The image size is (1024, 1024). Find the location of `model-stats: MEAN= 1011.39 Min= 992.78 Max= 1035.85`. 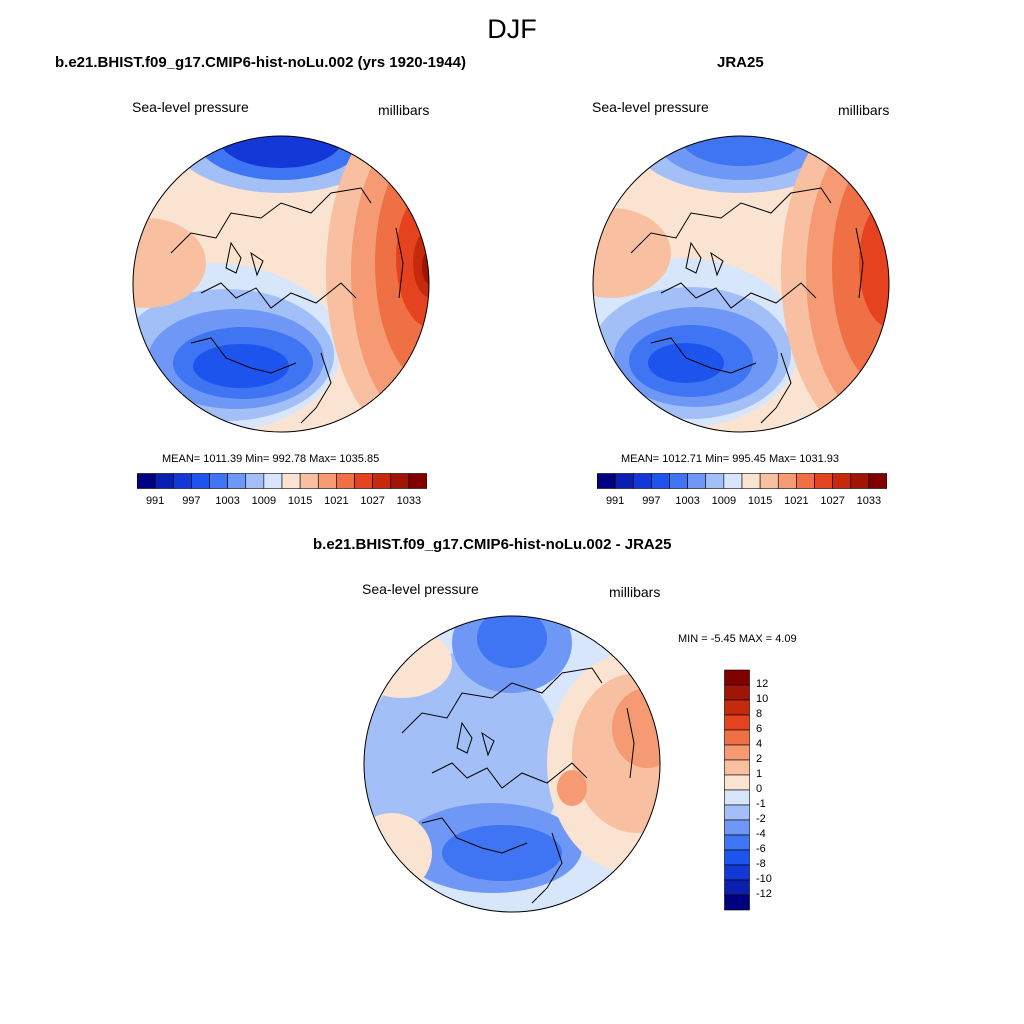

model-stats: MEAN= 1011.39 Min= 992.78 Max= 1035.85 is located at coordinates (271, 459).